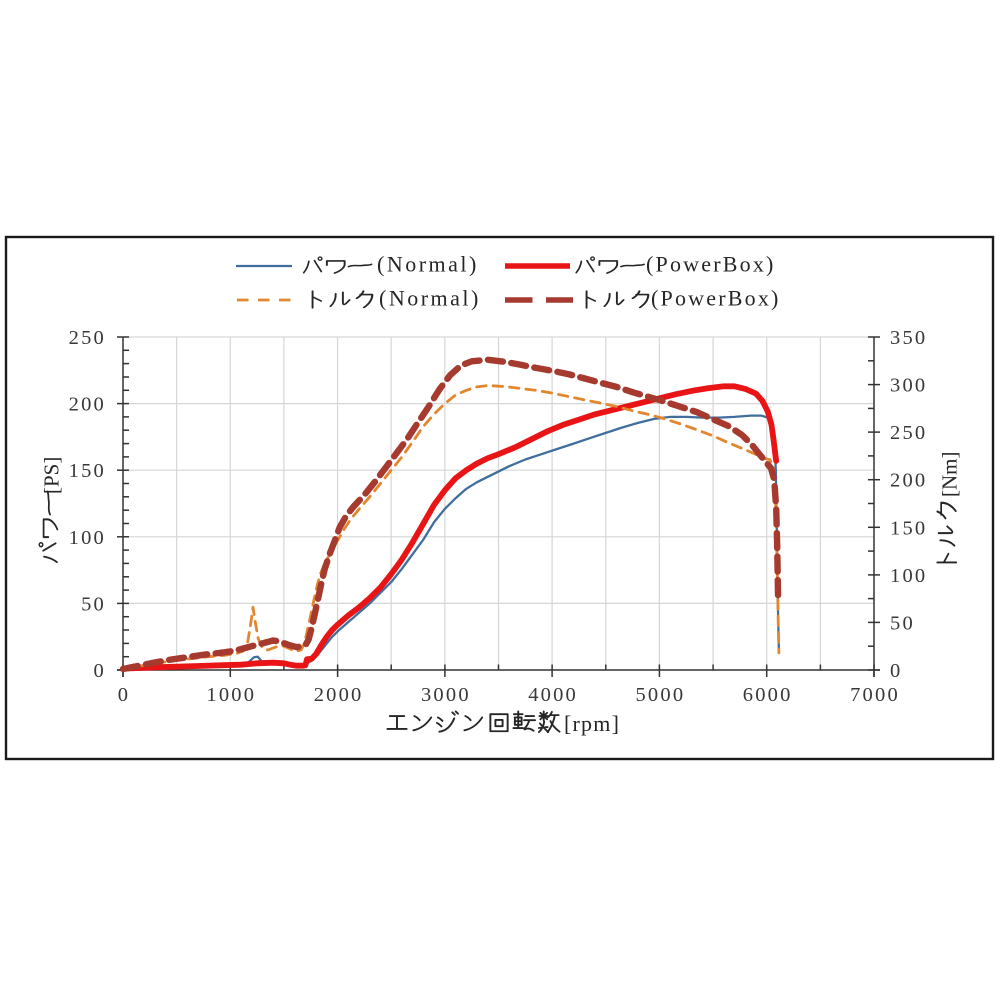 The width and height of the screenshot is (1000, 1000). What do you see at coordinates (231, 695) in the screenshot?
I see `svg-text: 1000` at bounding box center [231, 695].